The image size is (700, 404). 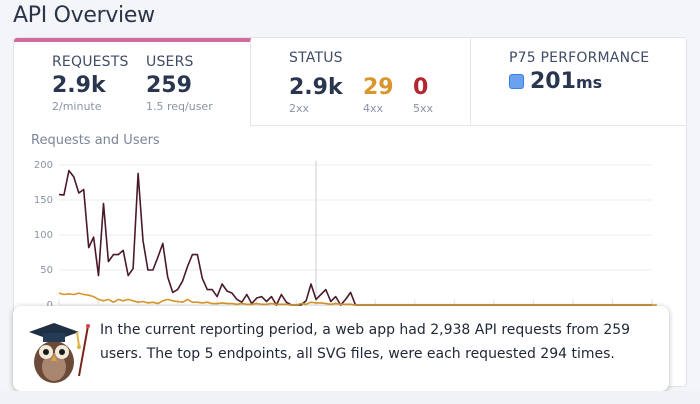 I want to click on requests-metric: REQUESTS 2.9k 2/minute, so click(x=90, y=83).